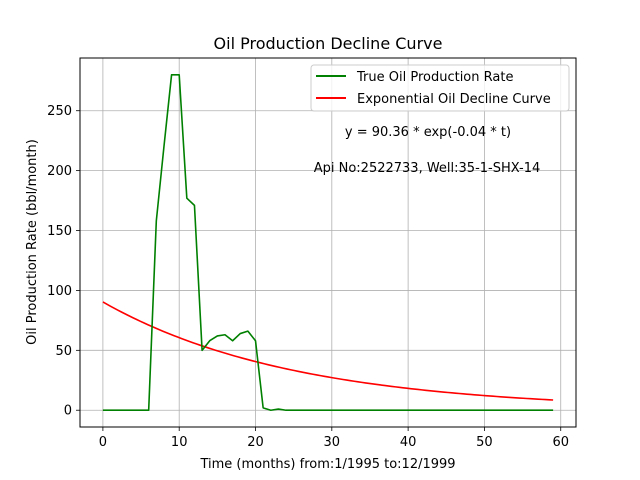 This screenshot has width=640, height=480. I want to click on y-tick-label: 150, so click(59, 231).